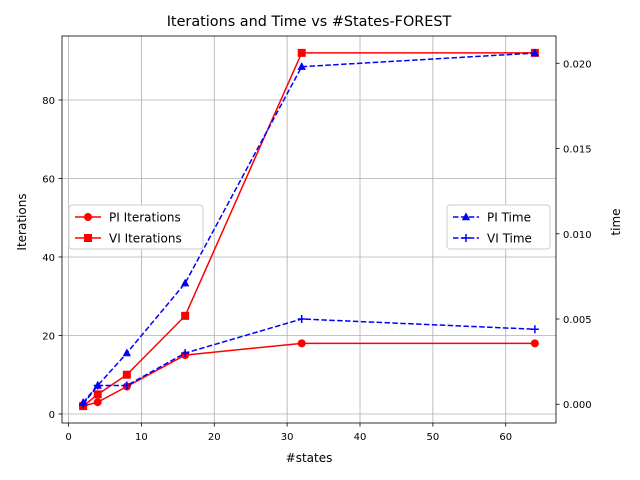 The width and height of the screenshot is (640, 480). I want to click on legend-pi-time-label: PI Time, so click(509, 218).